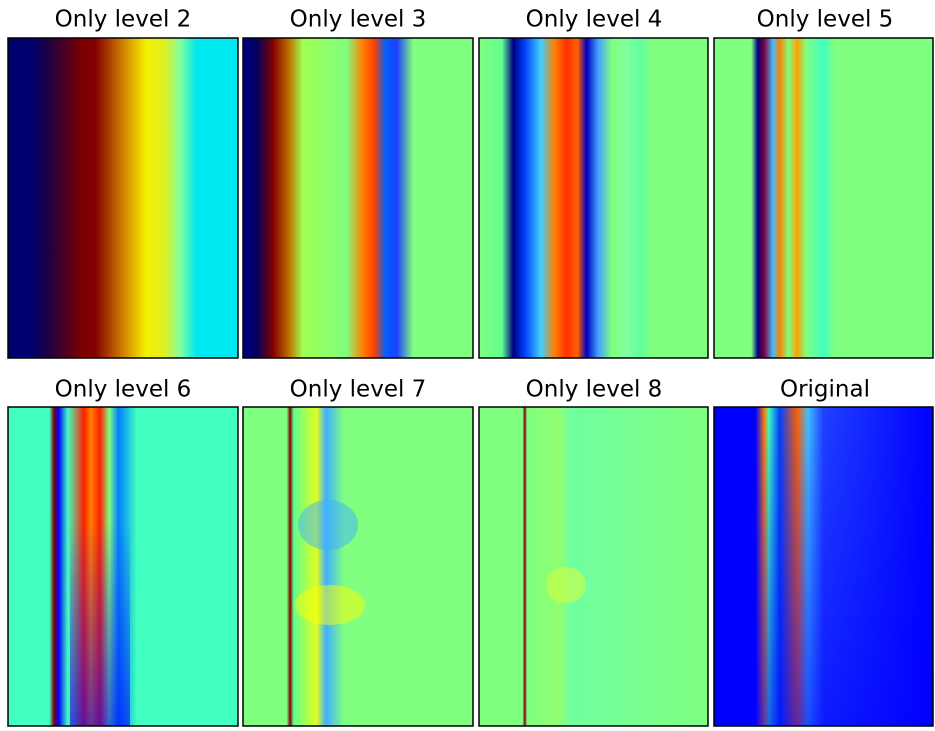 Image resolution: width=935 pixels, height=731 pixels. I want to click on panel-title: Only level 7, so click(358, 390).